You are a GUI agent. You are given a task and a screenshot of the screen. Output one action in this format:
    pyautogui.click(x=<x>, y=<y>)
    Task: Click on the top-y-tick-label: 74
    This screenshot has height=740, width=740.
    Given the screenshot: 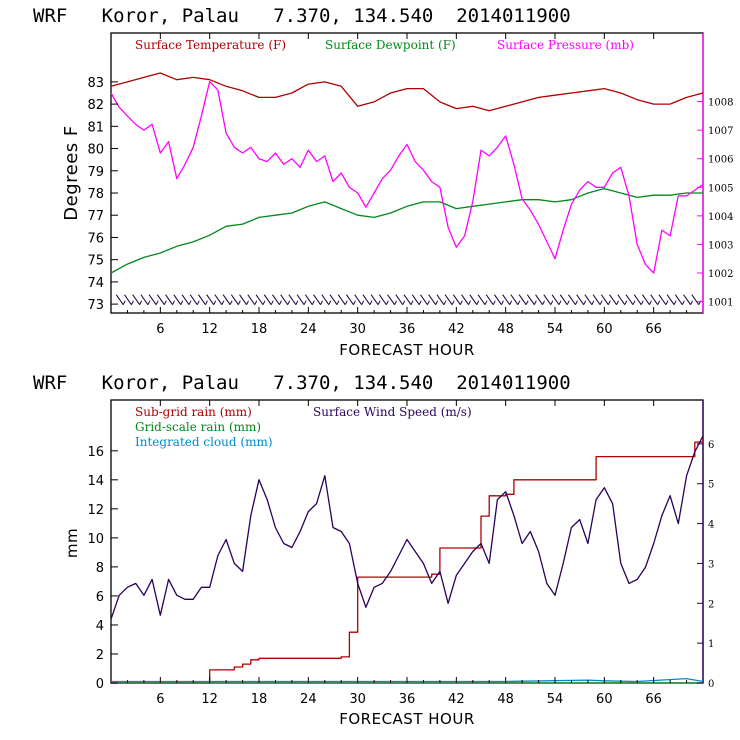 What is the action you would take?
    pyautogui.click(x=95, y=283)
    